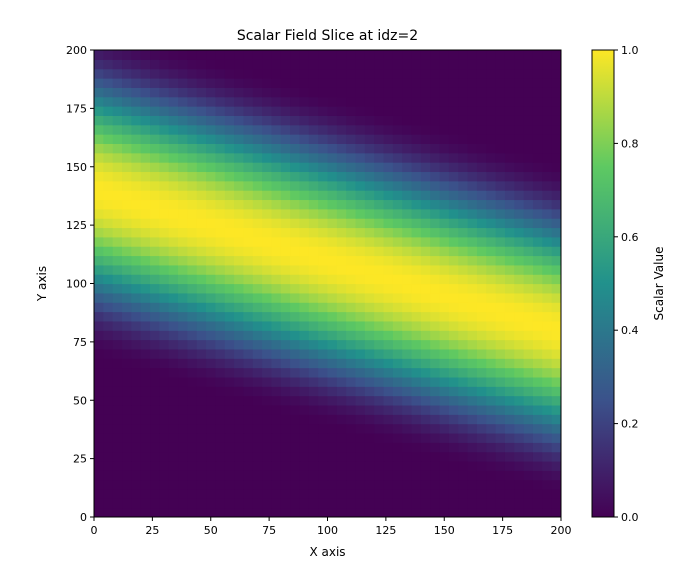 This screenshot has height=570, width=699. Describe the element at coordinates (630, 424) in the screenshot. I see `colorbar-tick-label: 0.2` at that location.